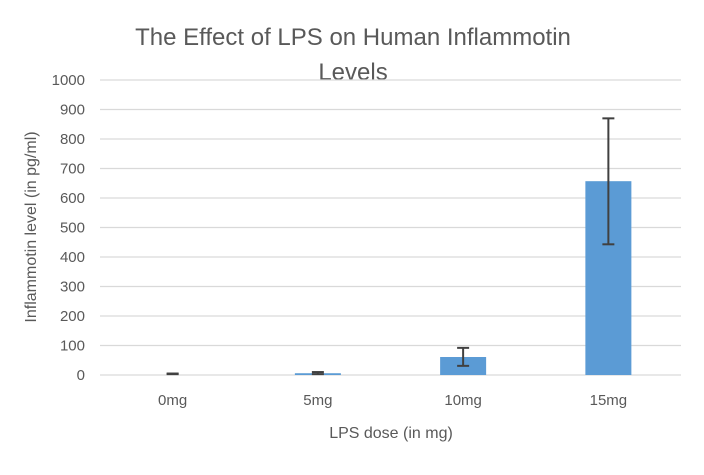  What do you see at coordinates (317, 400) in the screenshot?
I see `x-tick-label: 5mg` at bounding box center [317, 400].